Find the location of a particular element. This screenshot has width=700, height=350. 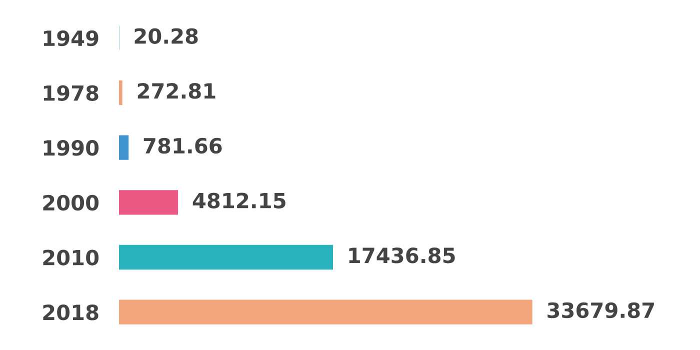

y-tick-label: 1978 is located at coordinates (71, 93).